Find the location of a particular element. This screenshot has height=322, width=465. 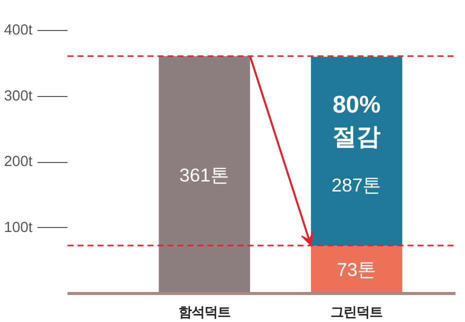

data-label: 287톤 is located at coordinates (357, 185).